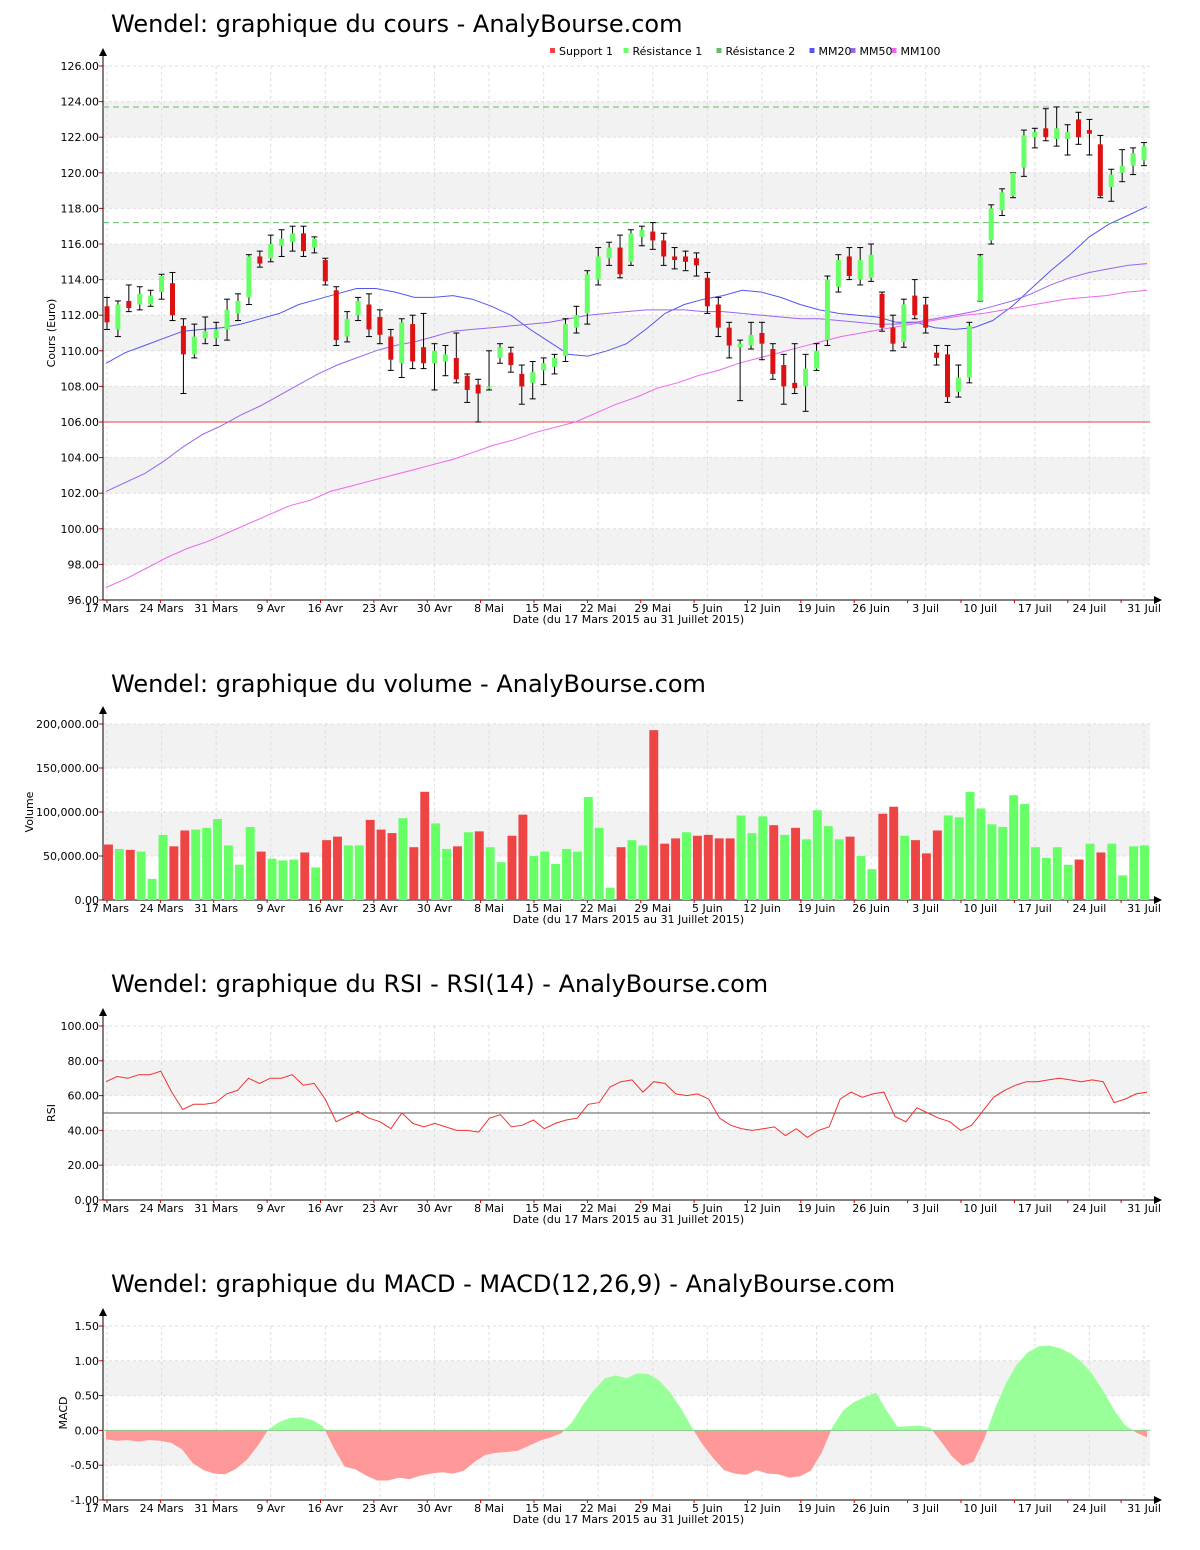  What do you see at coordinates (435, 1208) in the screenshot?
I see `rsi-x-tick-label: 30 Avr` at bounding box center [435, 1208].